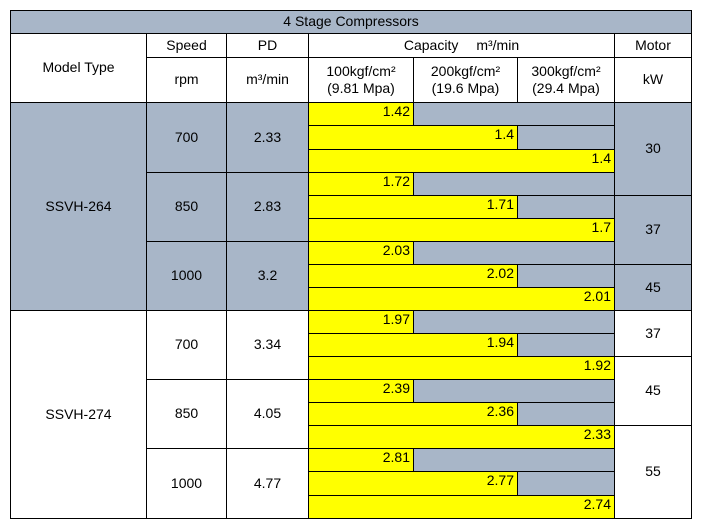 This screenshot has height=526, width=704. I want to click on header-pressure: 300kgf/cm² (29.4 Mpa), so click(566, 80).